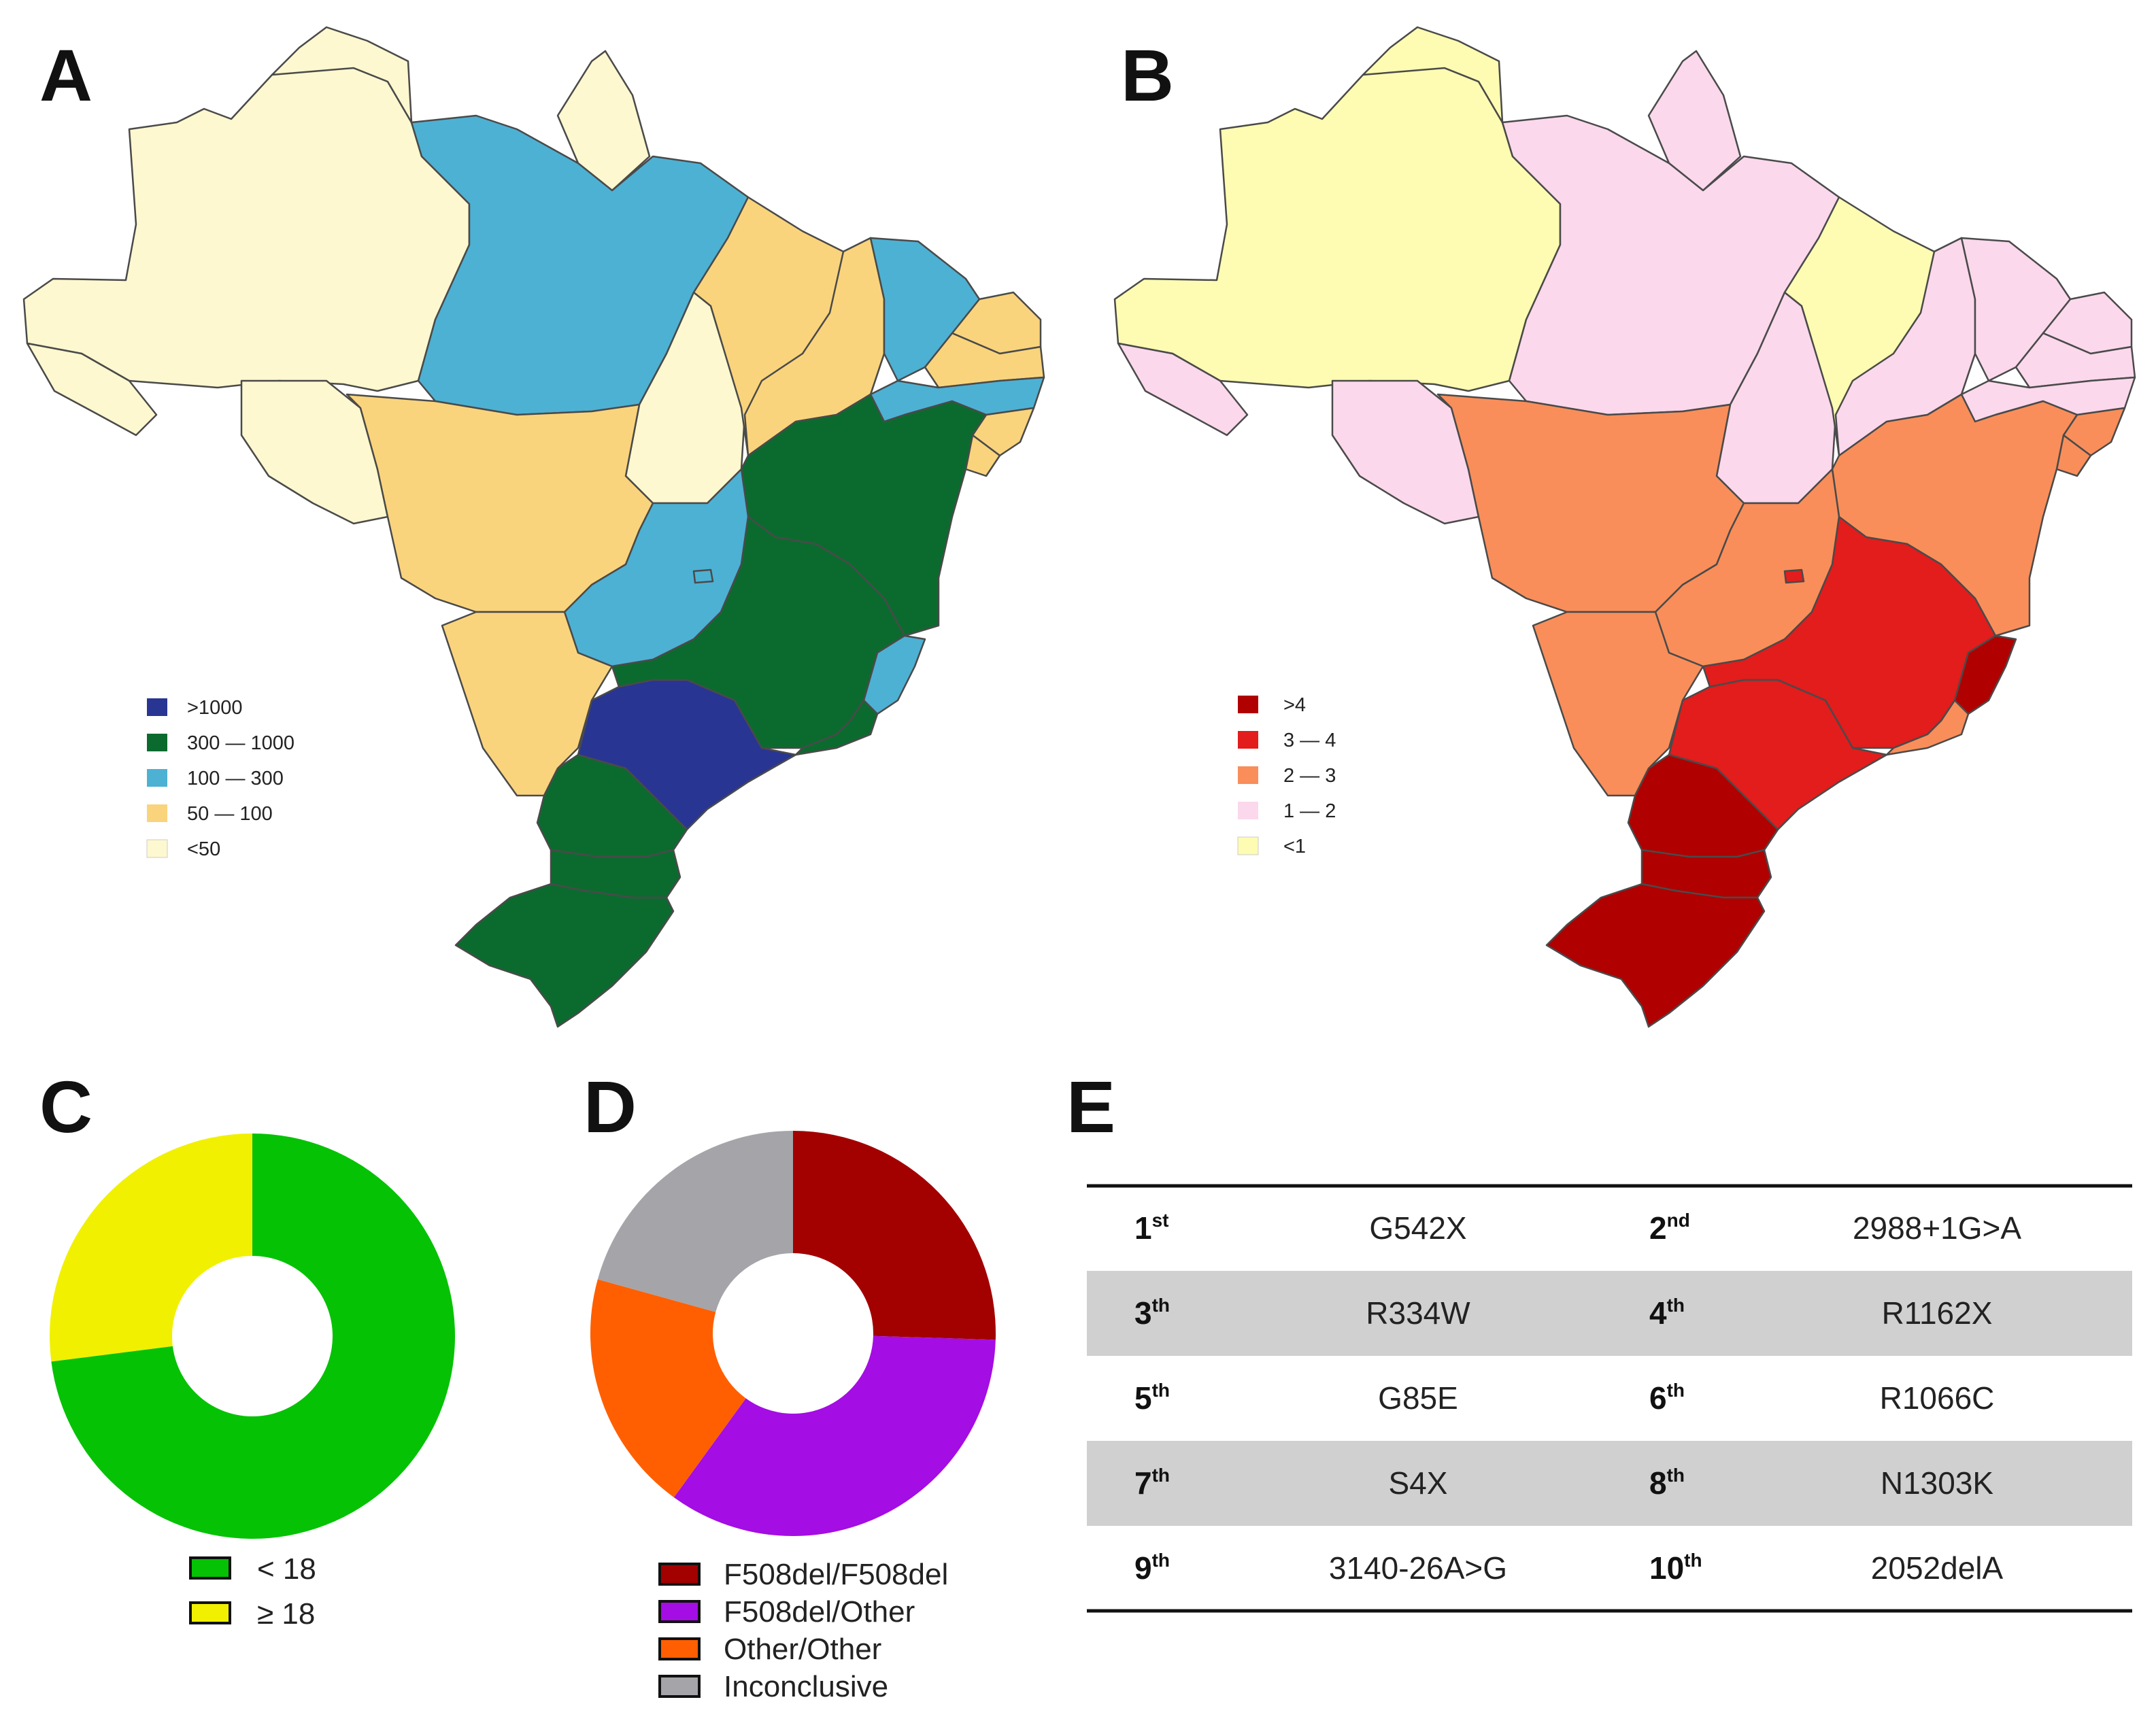 The image size is (2156, 1721). I want to click on legend-b-label-2: 2 — 3, so click(1309, 776).